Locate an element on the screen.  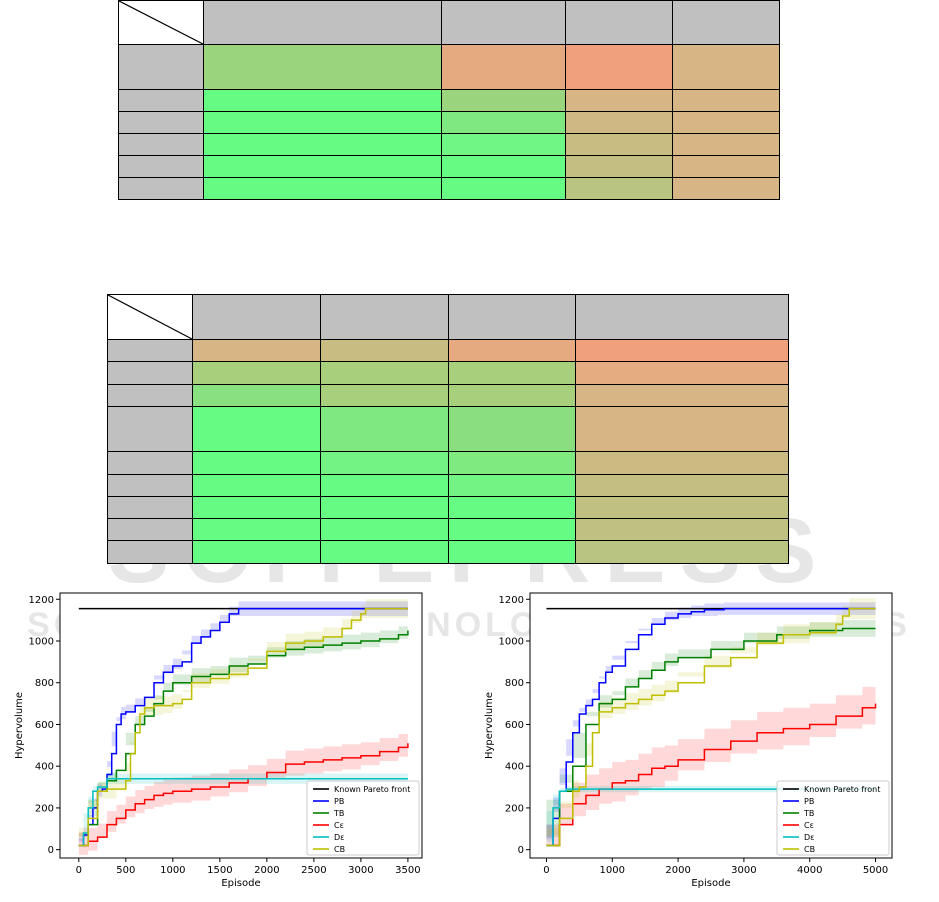
x-tick-label: 2500 is located at coordinates (313, 870).